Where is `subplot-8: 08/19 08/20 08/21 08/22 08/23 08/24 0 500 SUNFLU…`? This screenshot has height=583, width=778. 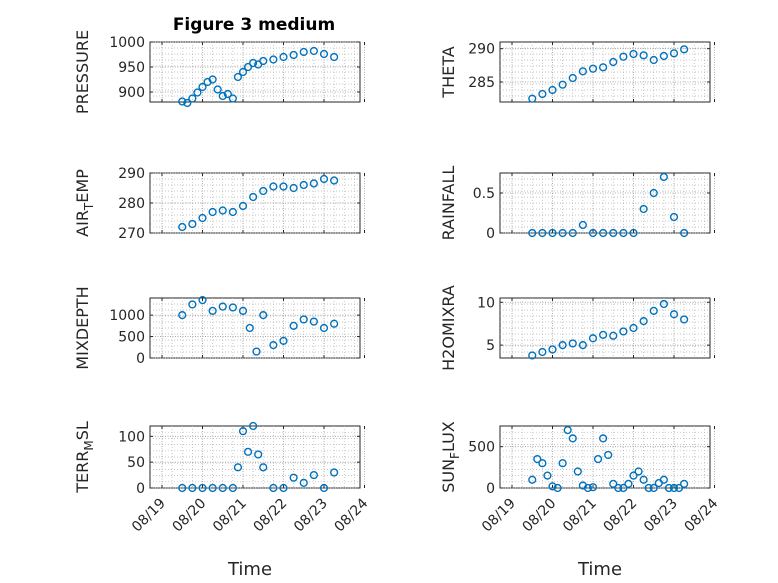
subplot-8: 08/19 08/20 08/21 08/22 08/23 08/24 0 500 SUNFLU… is located at coordinates (580, 500).